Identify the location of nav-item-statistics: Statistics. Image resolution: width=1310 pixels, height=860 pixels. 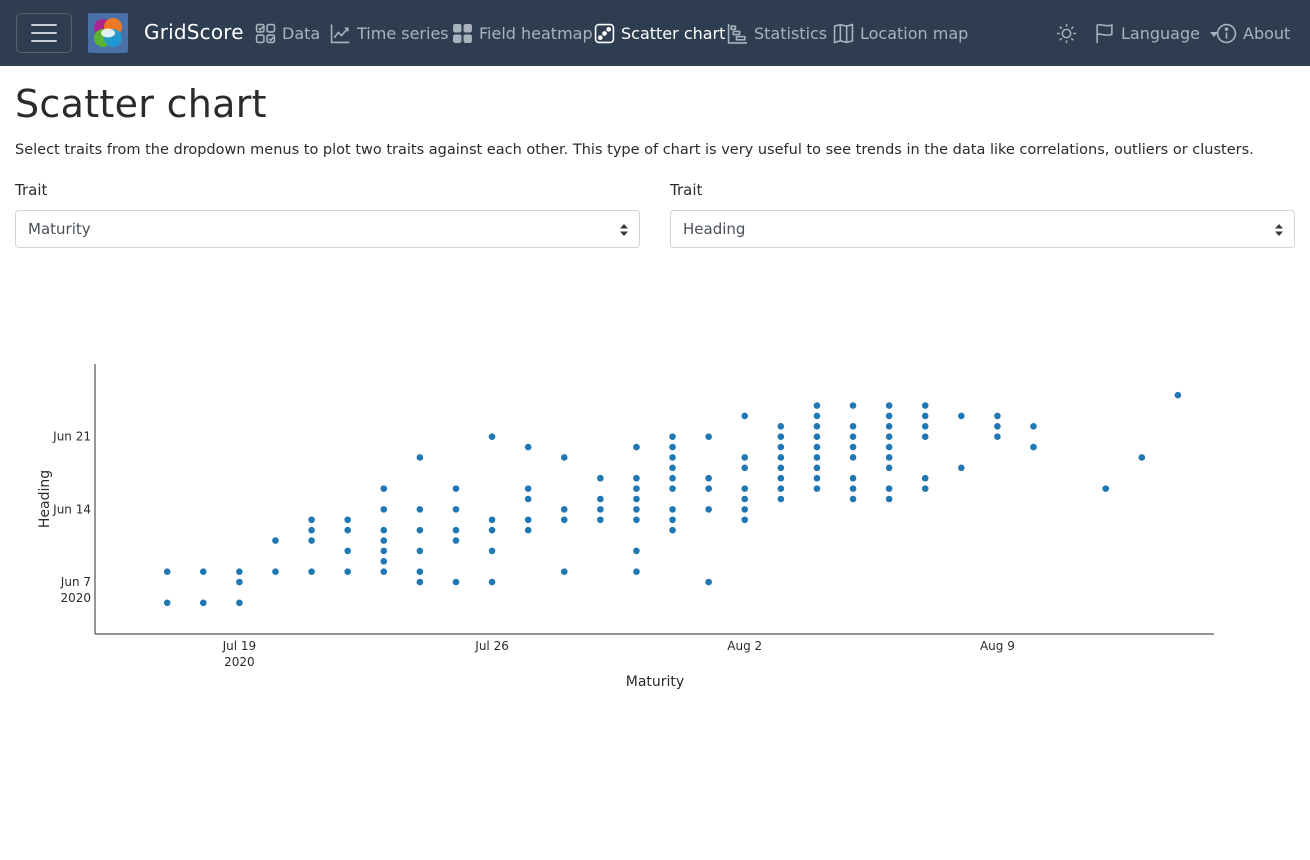
(777, 33).